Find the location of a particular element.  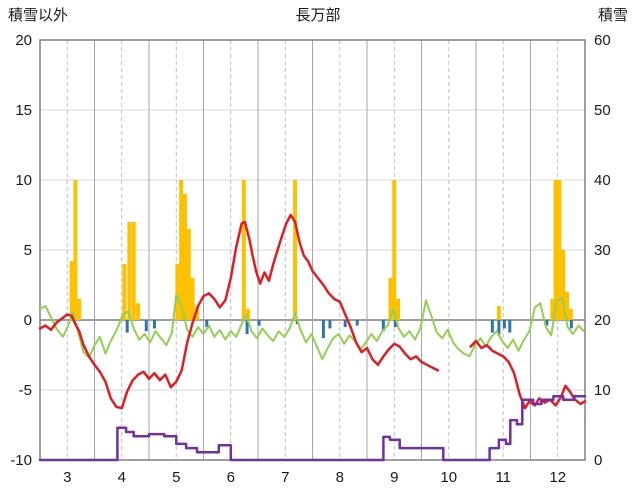

svg-text: 6 is located at coordinates (231, 477).